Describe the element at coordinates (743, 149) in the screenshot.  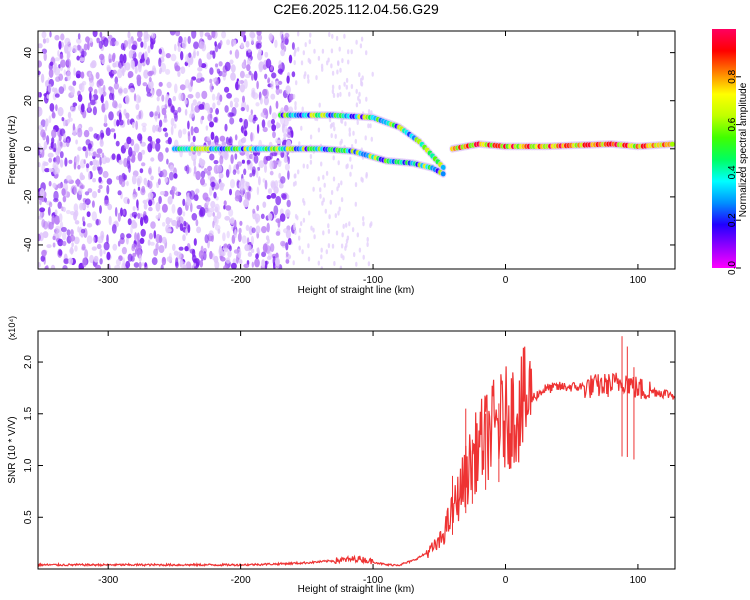
I see `colorbar-label: Normalized spectral amplitude` at that location.